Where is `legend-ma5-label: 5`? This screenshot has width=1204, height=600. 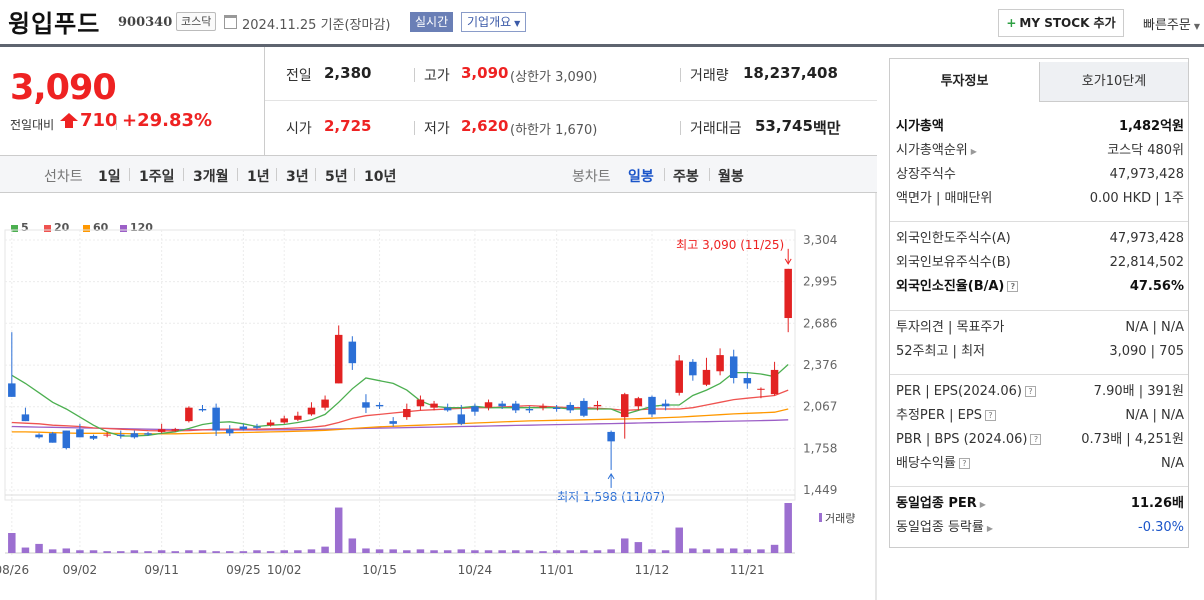
legend-ma5-label: 5 is located at coordinates (25, 227).